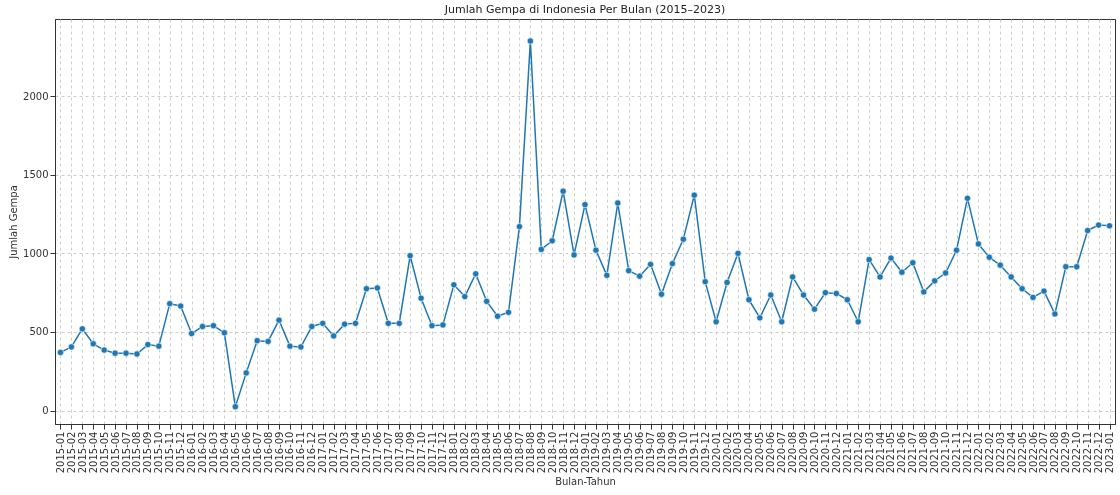  I want to click on x-tick-label: 2017-04, so click(356, 452).